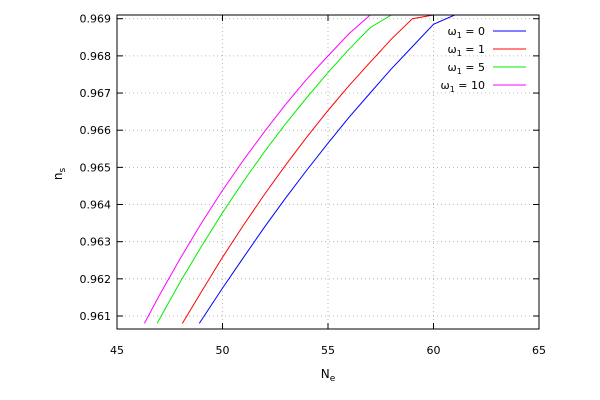 The width and height of the screenshot is (600, 400). I want to click on legend-label-2: ω1 = 5, so click(466, 68).